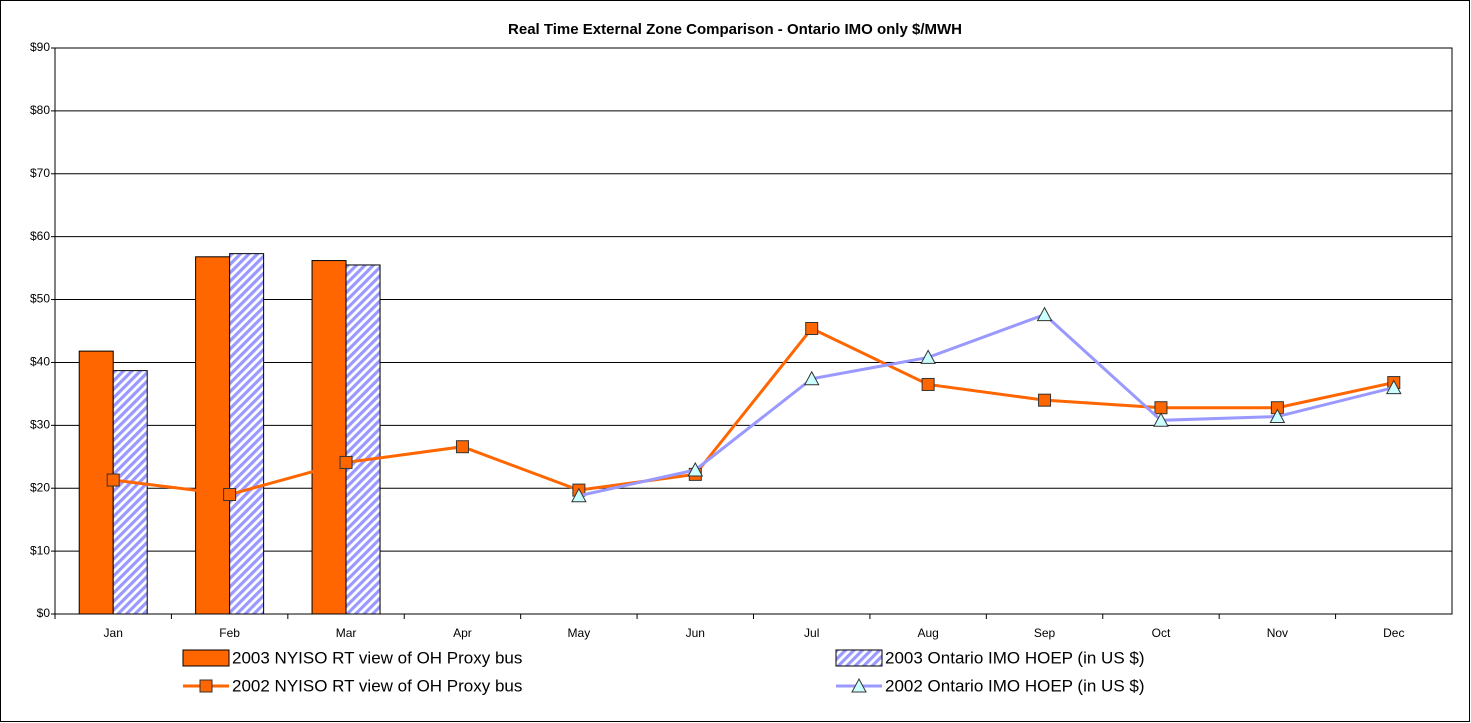 This screenshot has height=723, width=1471. What do you see at coordinates (40, 362) in the screenshot?
I see `y-tick-label: $40` at bounding box center [40, 362].